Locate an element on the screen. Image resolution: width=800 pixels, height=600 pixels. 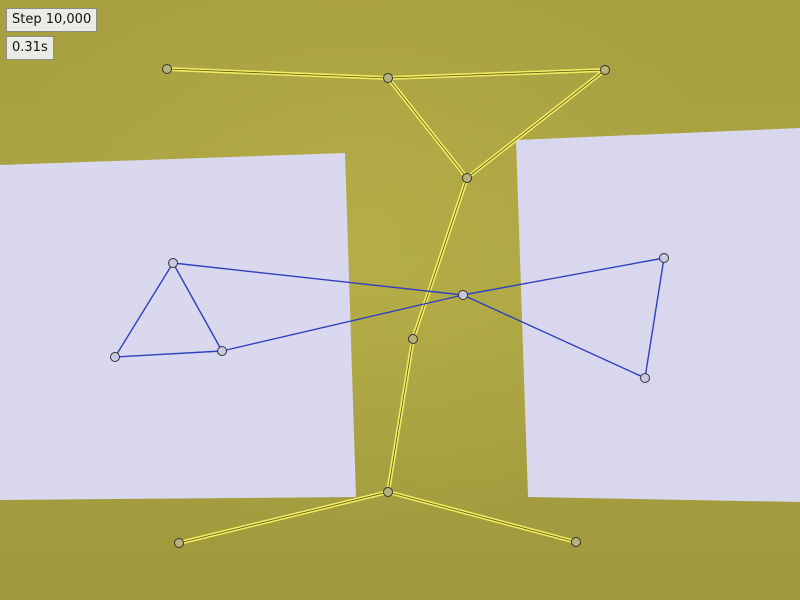
blue-link-cross is located at coordinates (342, 323).